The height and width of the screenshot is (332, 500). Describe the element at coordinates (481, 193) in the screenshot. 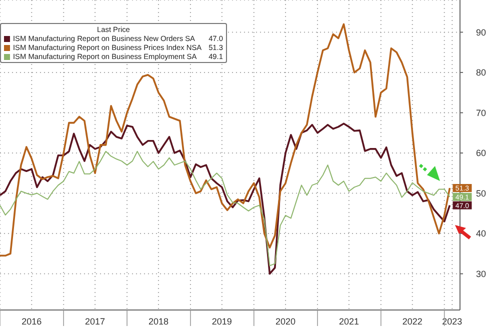

I see `y-tick-label: 50` at that location.